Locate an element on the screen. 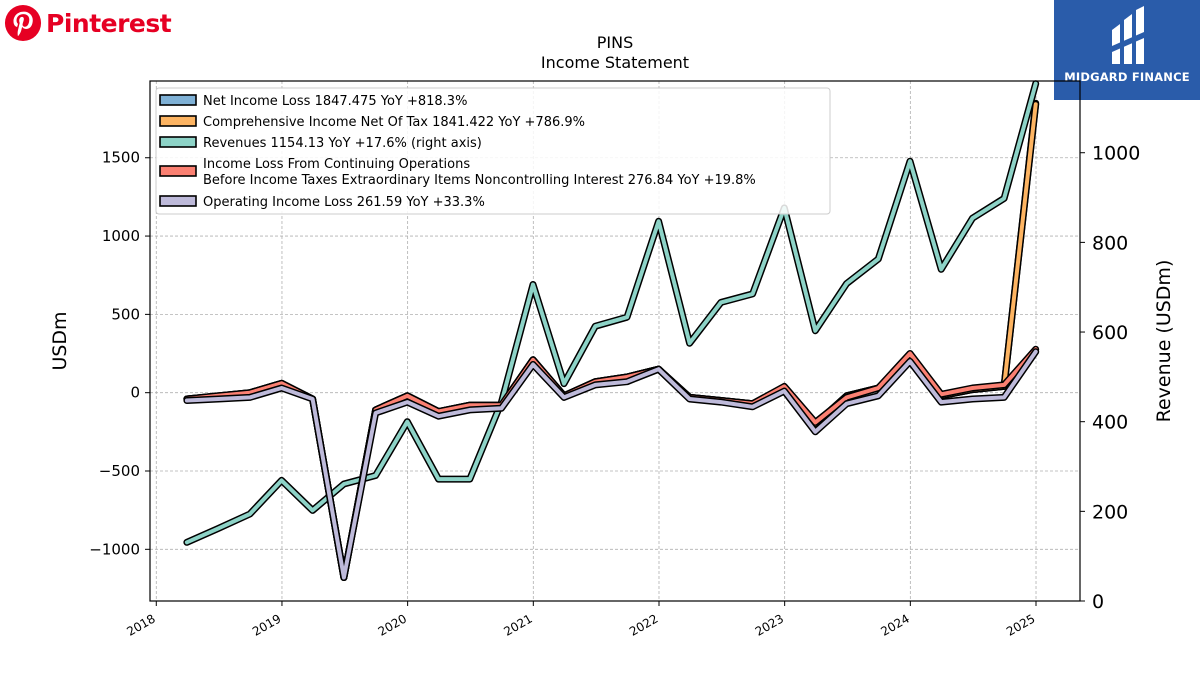 The image size is (1200, 675). y2-axis-label: Revenue (USDm) is located at coordinates (1164, 341).